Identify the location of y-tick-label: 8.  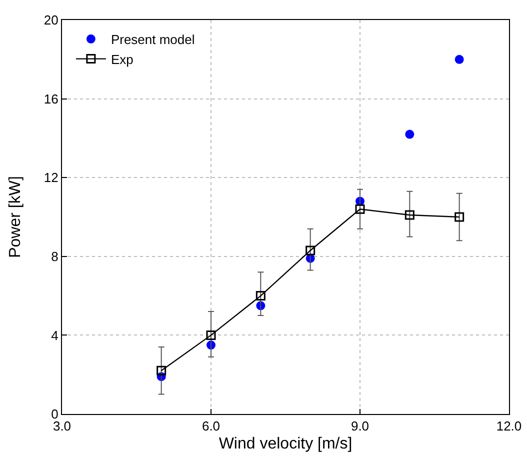
(54, 256).